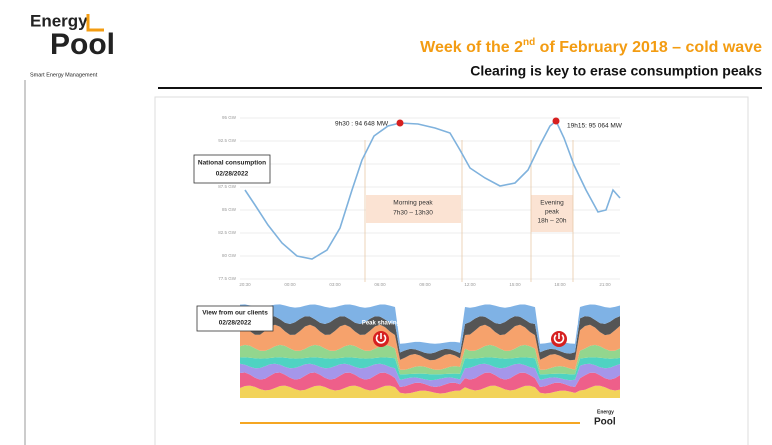 This screenshot has height=445, width=772. Describe the element at coordinates (227, 140) in the screenshot. I see `y-axis-label: 92.5 GW` at that location.